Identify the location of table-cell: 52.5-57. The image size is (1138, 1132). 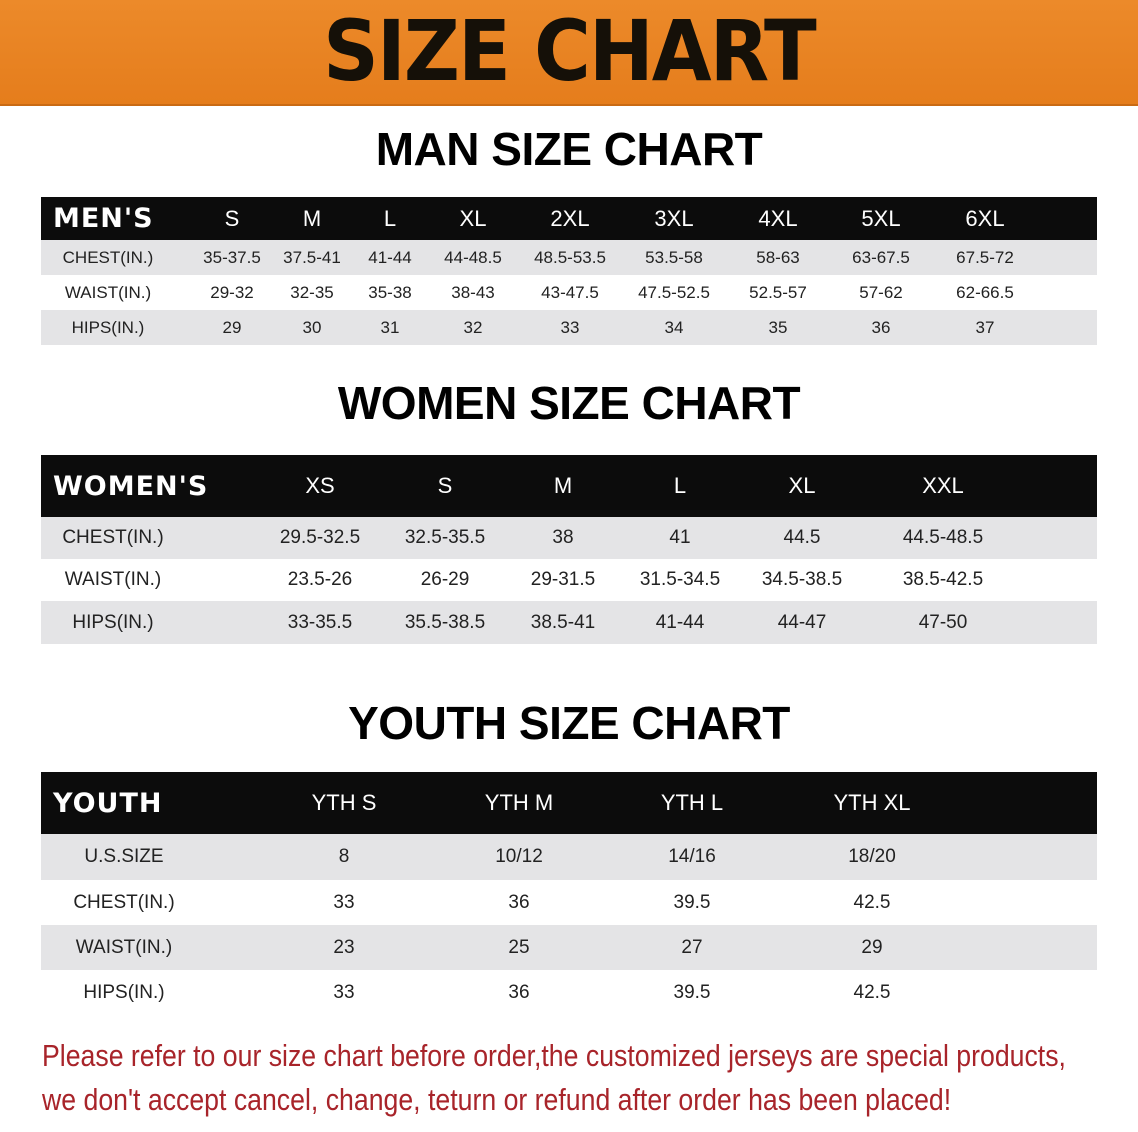
(778, 292).